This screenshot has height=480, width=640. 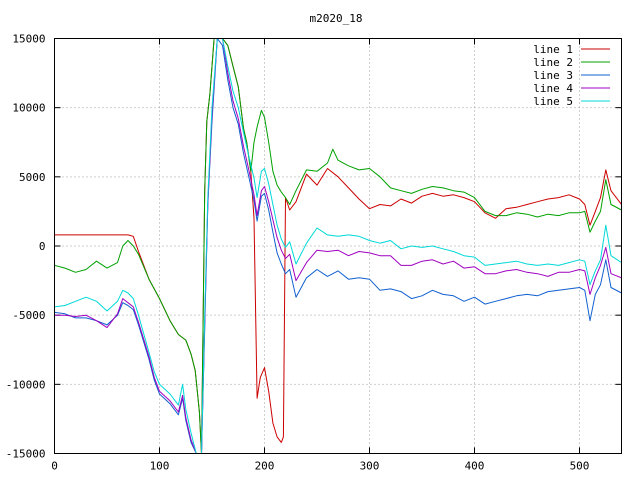 I want to click on x-tick-label: 0, so click(x=54, y=466).